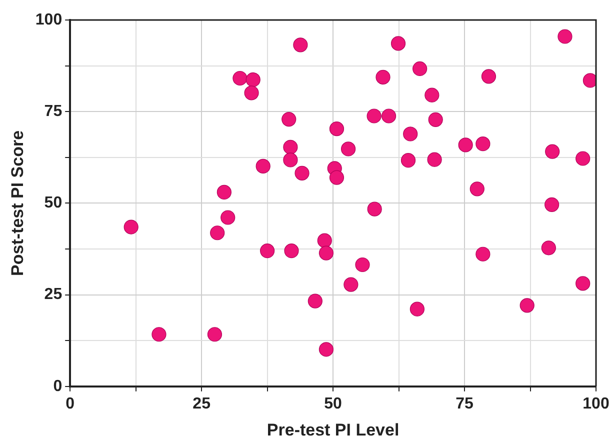 The height and width of the screenshot is (445, 616). What do you see at coordinates (201, 403) in the screenshot?
I see `x-tick-label: 25` at bounding box center [201, 403].